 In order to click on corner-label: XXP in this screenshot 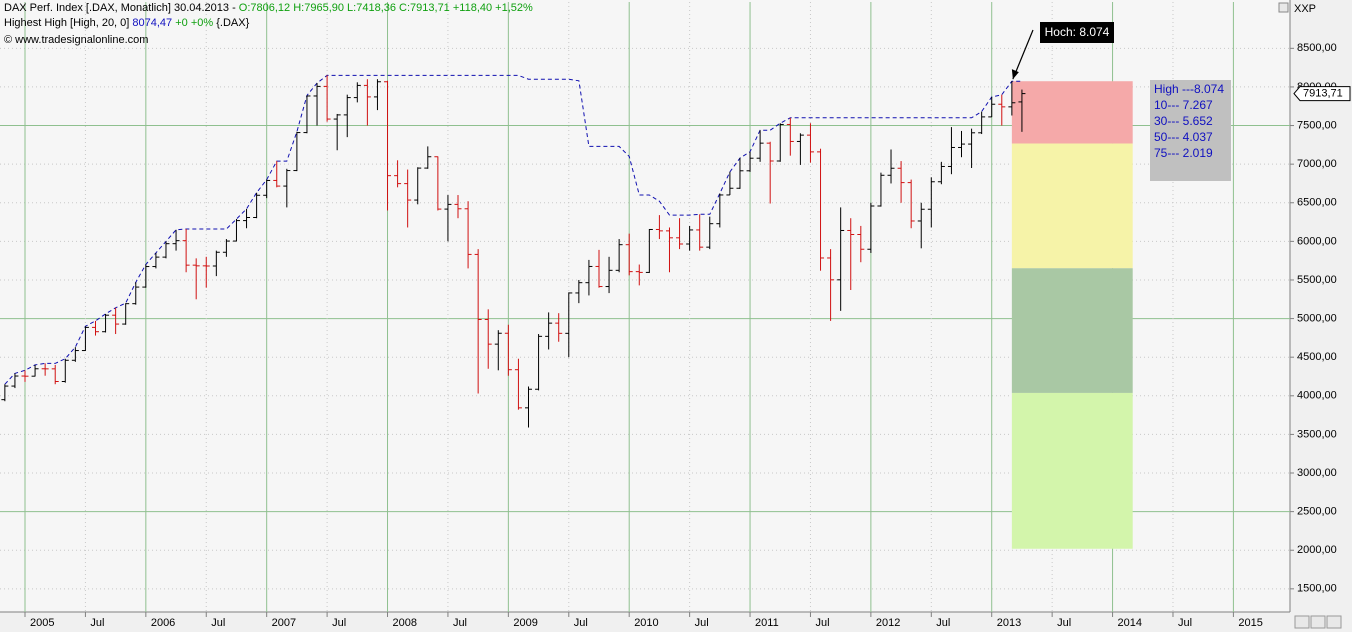, I will do `click(1305, 9)`.